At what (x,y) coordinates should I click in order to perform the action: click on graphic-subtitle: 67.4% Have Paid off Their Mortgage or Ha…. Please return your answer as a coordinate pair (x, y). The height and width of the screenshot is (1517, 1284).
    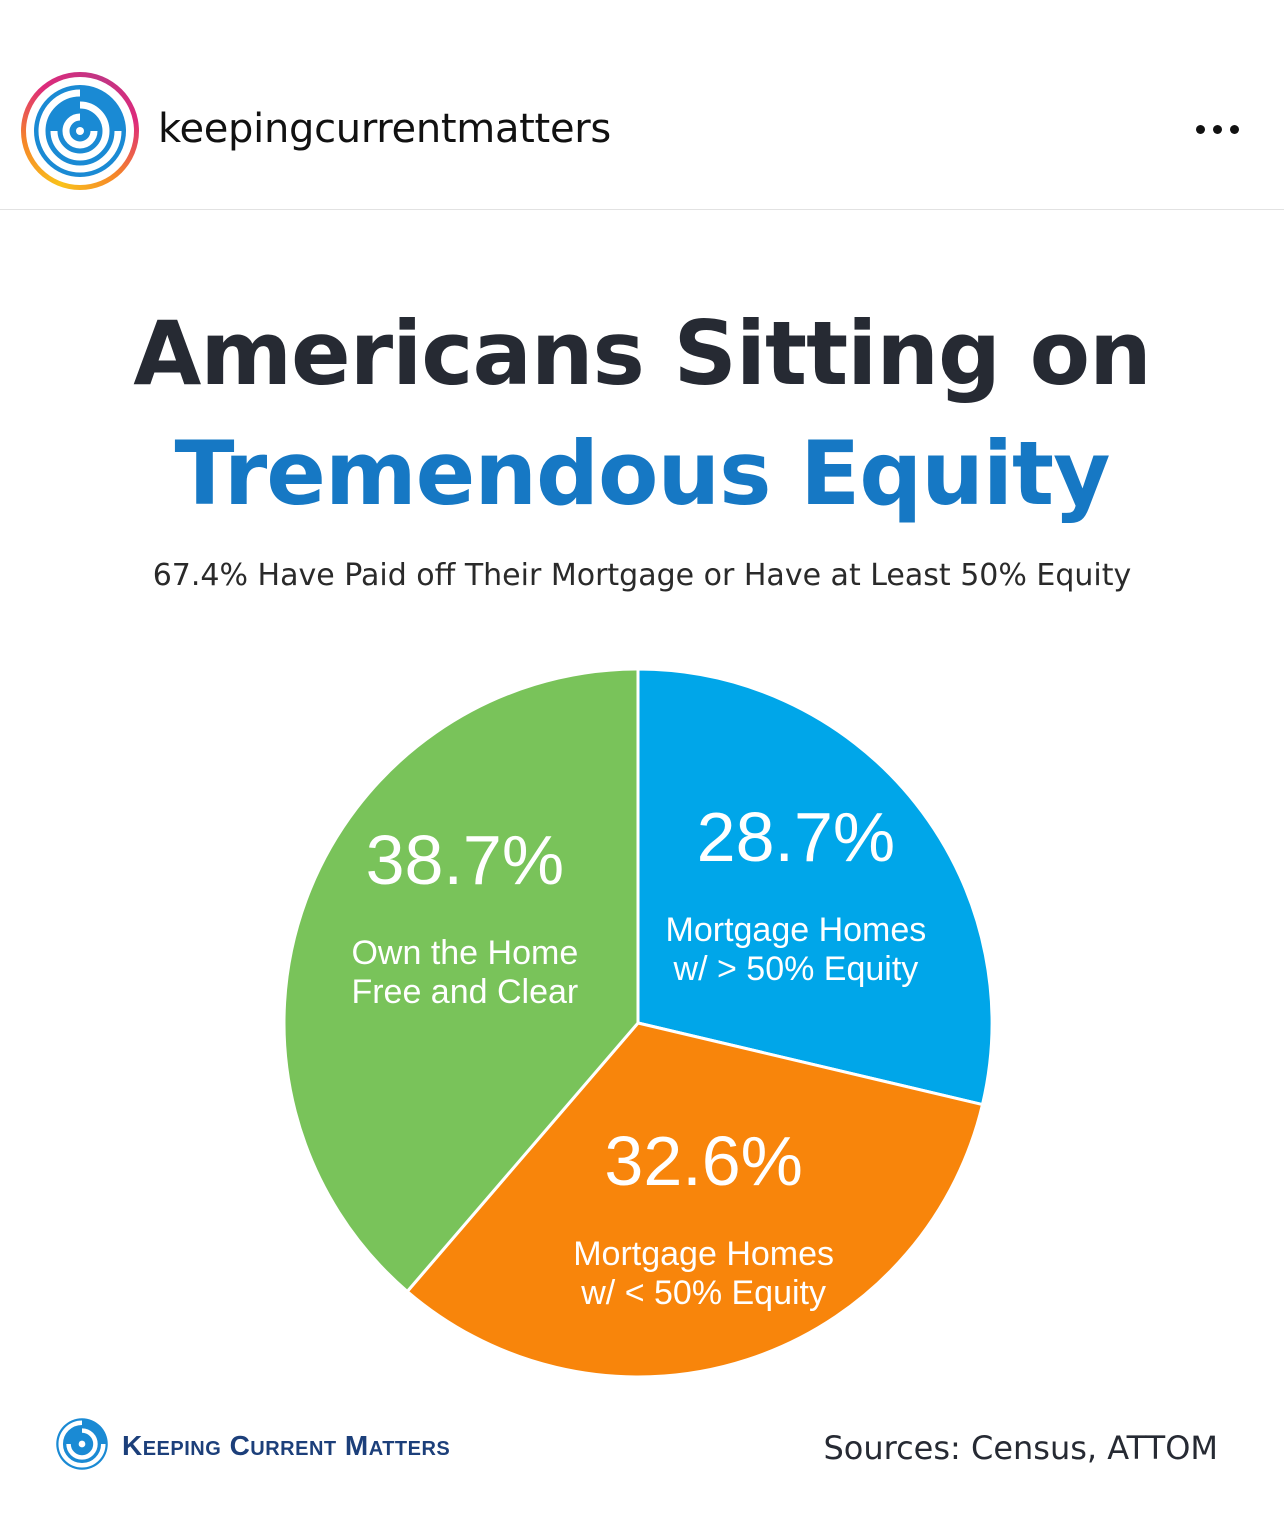
    Looking at the image, I should click on (642, 575).